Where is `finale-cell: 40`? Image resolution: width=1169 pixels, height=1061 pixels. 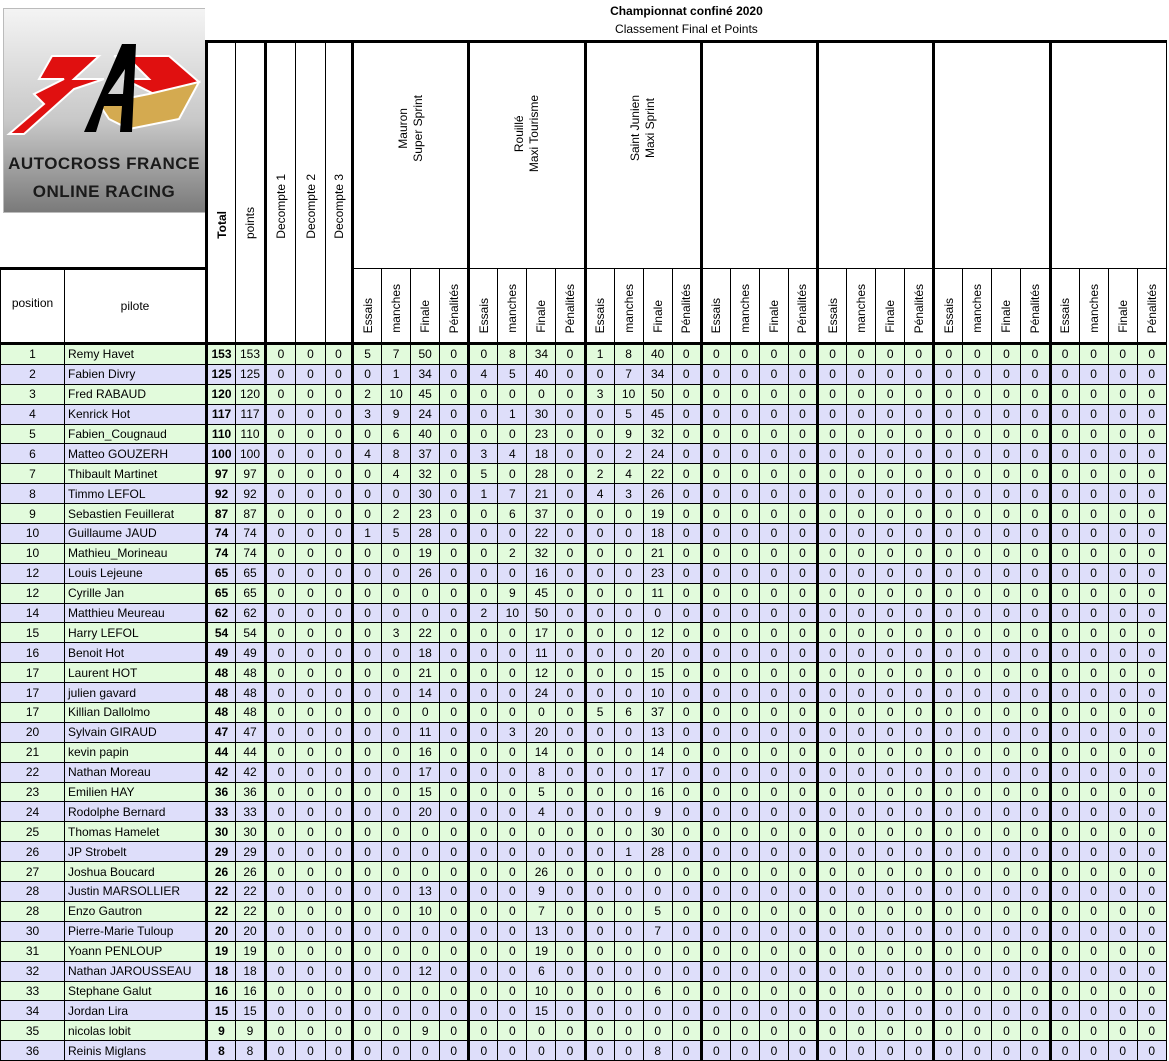 finale-cell: 40 is located at coordinates (541, 374).